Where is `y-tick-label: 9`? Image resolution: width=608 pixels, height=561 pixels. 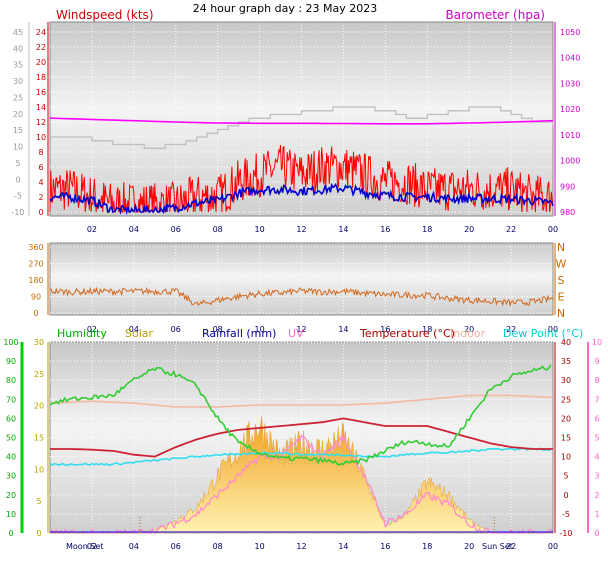
y-tick-label: 9 is located at coordinates (596, 361).